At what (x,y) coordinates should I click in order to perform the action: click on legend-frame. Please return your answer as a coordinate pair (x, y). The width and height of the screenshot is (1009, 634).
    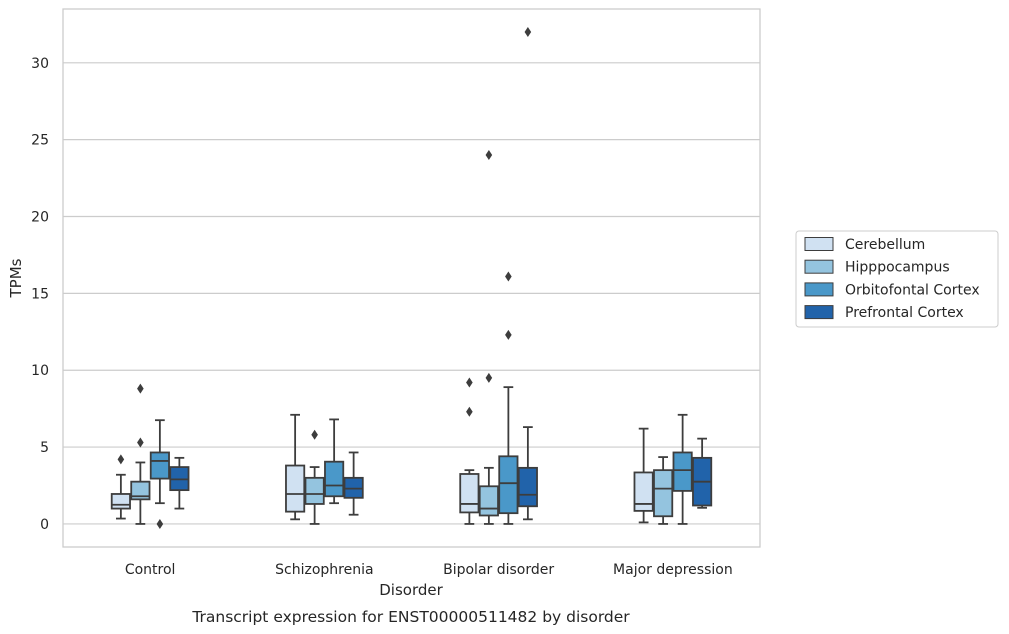
    Looking at the image, I should click on (897, 279).